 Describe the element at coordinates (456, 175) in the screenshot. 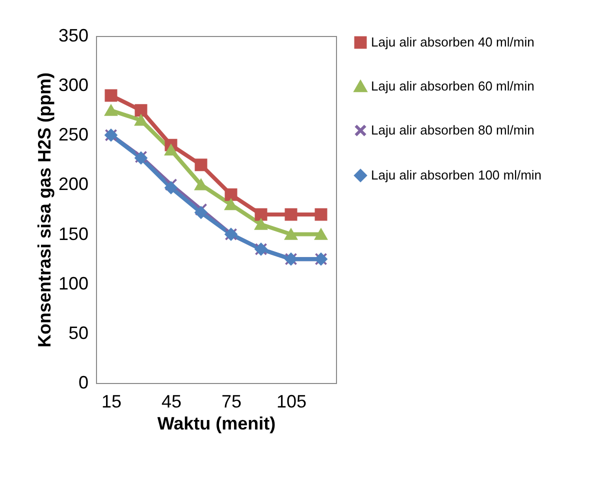

I see `legend-label: Laju alir absorben 100 ml/min` at that location.